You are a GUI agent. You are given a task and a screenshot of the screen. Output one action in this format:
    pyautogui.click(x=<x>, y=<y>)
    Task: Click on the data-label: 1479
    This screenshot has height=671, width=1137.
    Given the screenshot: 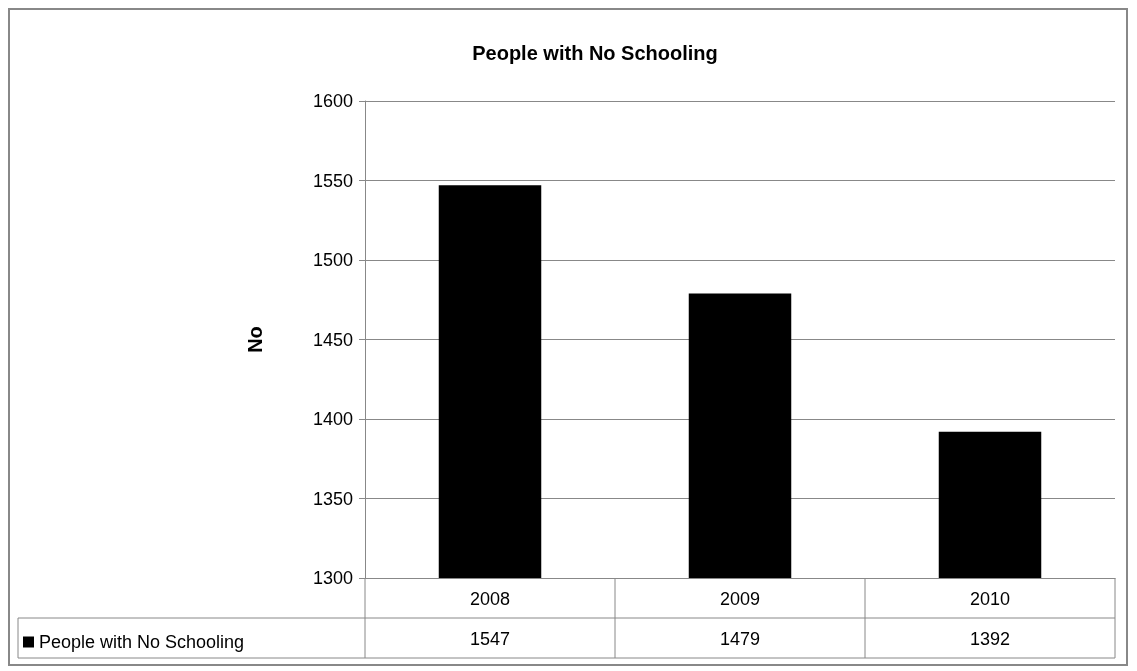 What is the action you would take?
    pyautogui.click(x=740, y=639)
    